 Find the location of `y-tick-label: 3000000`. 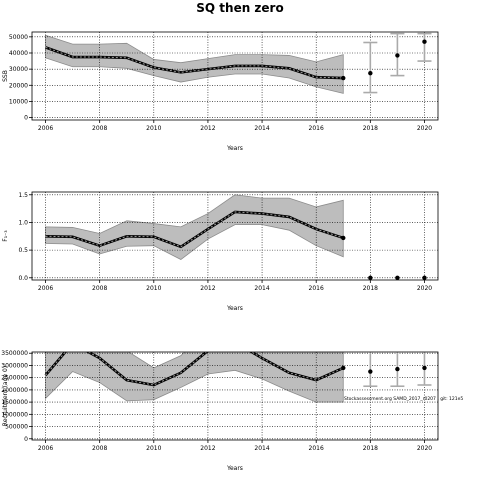

y-tick-label: 3000000 is located at coordinates (14, 365).